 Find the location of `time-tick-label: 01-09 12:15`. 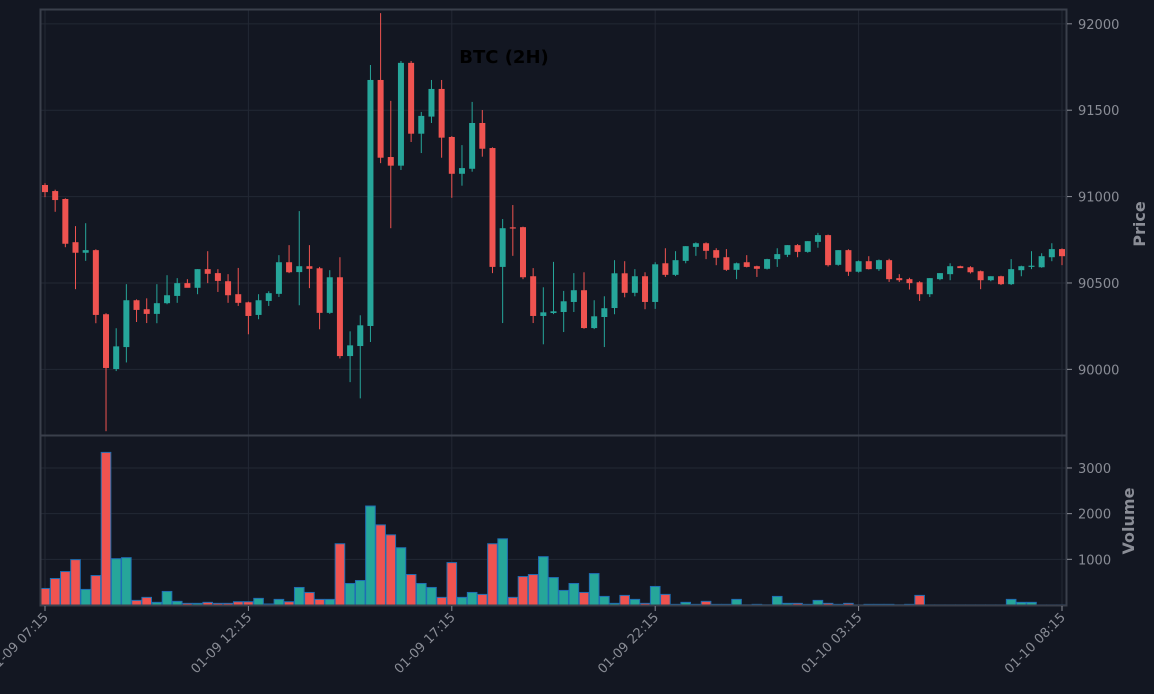

time-tick-label: 01-09 12:15 is located at coordinates (221, 643).